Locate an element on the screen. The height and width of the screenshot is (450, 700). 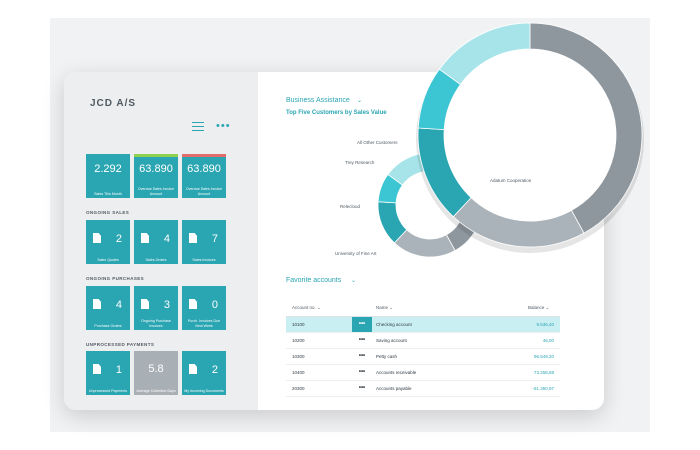
chart-title: Top Five Customers by Sales Value is located at coordinates (336, 113).